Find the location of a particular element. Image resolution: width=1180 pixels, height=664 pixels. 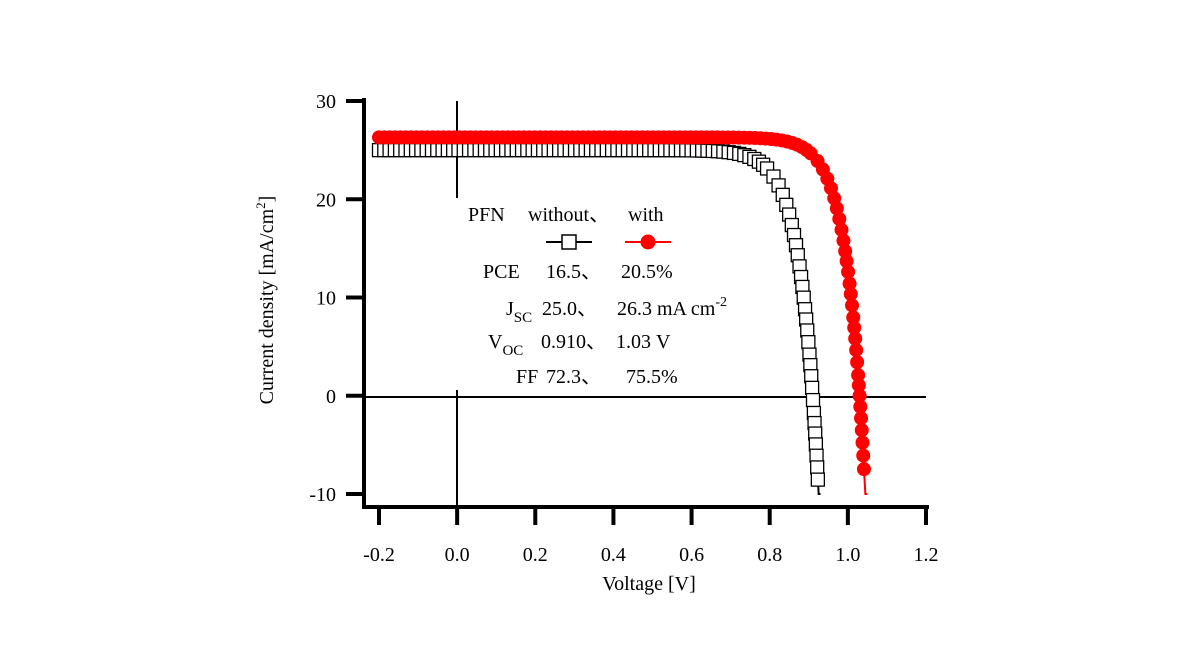

legend-jsc-main: J is located at coordinates (510, 309).